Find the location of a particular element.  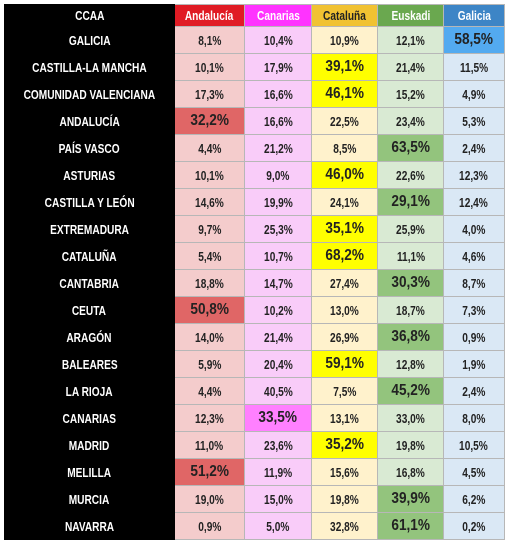

value-cell-text: 10,9% is located at coordinates (345, 40).